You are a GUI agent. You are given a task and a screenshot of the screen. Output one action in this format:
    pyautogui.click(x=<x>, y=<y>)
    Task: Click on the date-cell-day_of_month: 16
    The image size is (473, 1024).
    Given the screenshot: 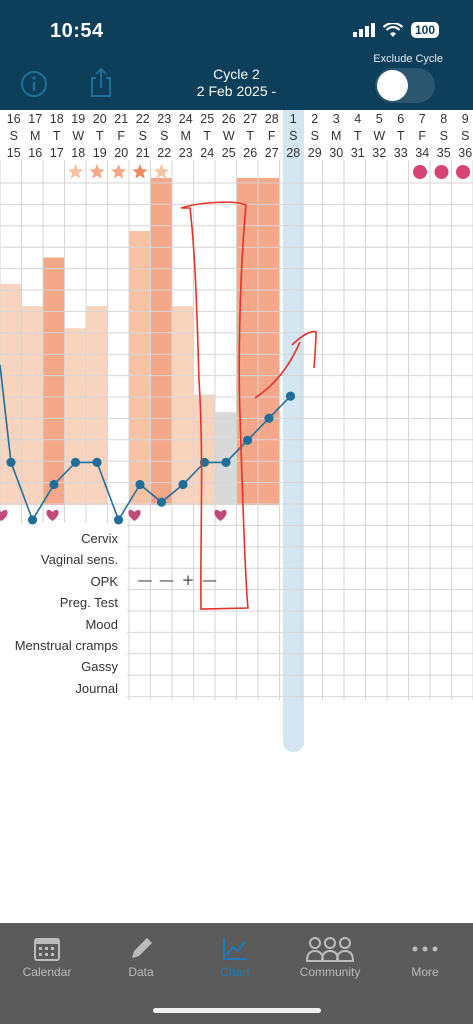 What is the action you would take?
    pyautogui.click(x=13, y=119)
    